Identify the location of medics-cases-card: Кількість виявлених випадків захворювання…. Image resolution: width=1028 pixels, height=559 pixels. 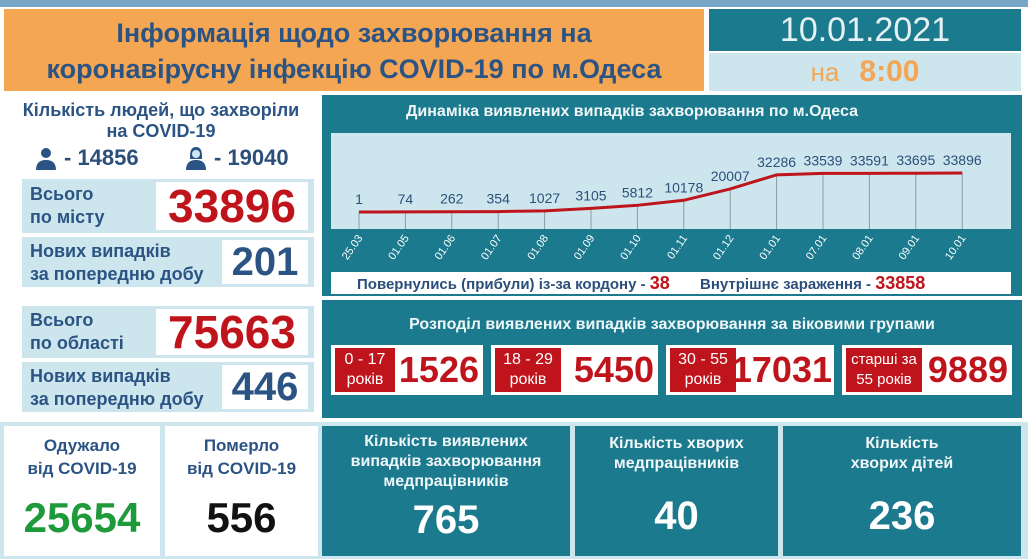
(446, 491).